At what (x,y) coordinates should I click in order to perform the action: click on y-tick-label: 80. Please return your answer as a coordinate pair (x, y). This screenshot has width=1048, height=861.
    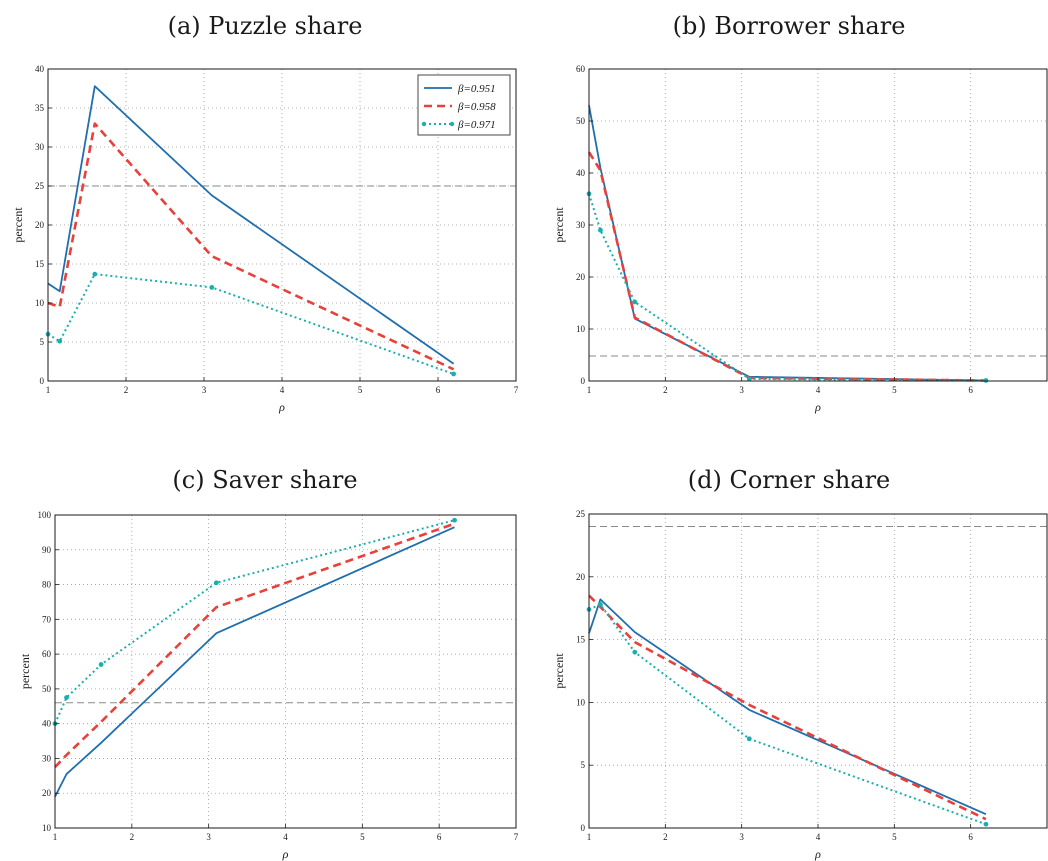
    Looking at the image, I should click on (47, 585).